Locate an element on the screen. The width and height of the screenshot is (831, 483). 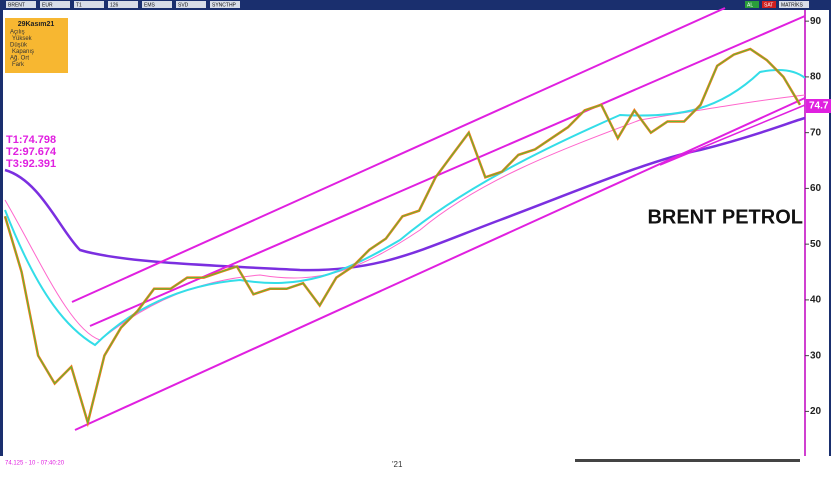
toolbar-item: SAT is located at coordinates (768, 5).